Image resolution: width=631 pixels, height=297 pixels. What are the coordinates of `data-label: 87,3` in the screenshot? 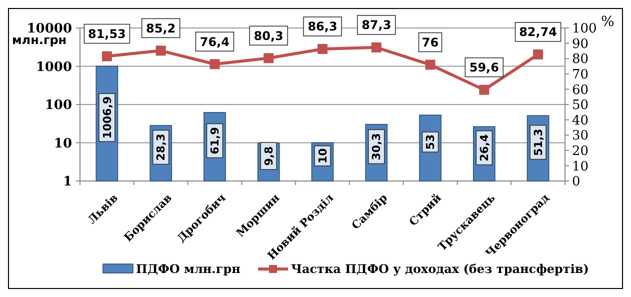 It's located at (377, 25).